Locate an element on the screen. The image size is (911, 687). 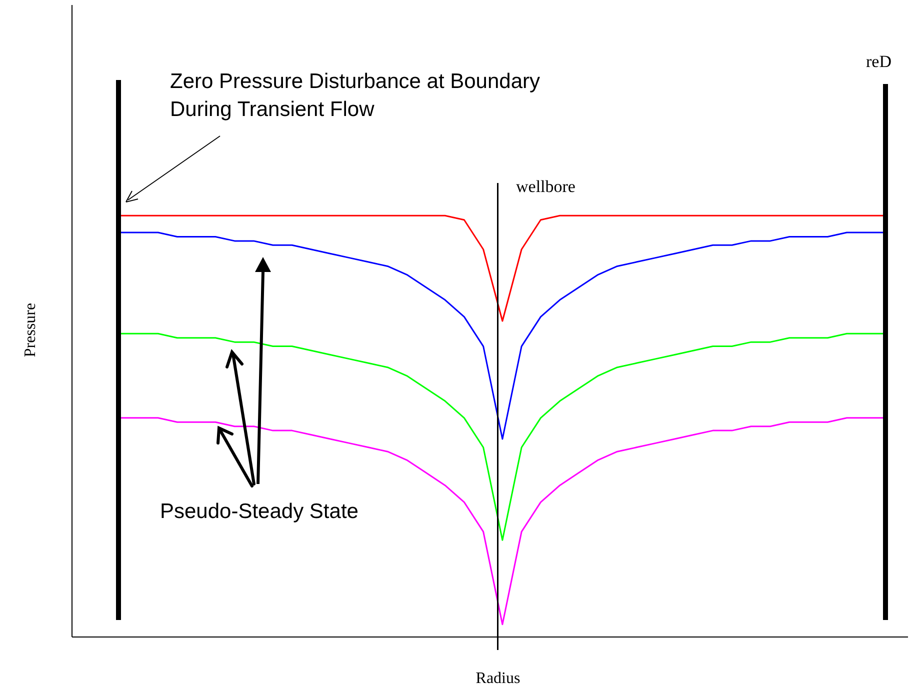
text: wellbore is located at coordinates (546, 186).